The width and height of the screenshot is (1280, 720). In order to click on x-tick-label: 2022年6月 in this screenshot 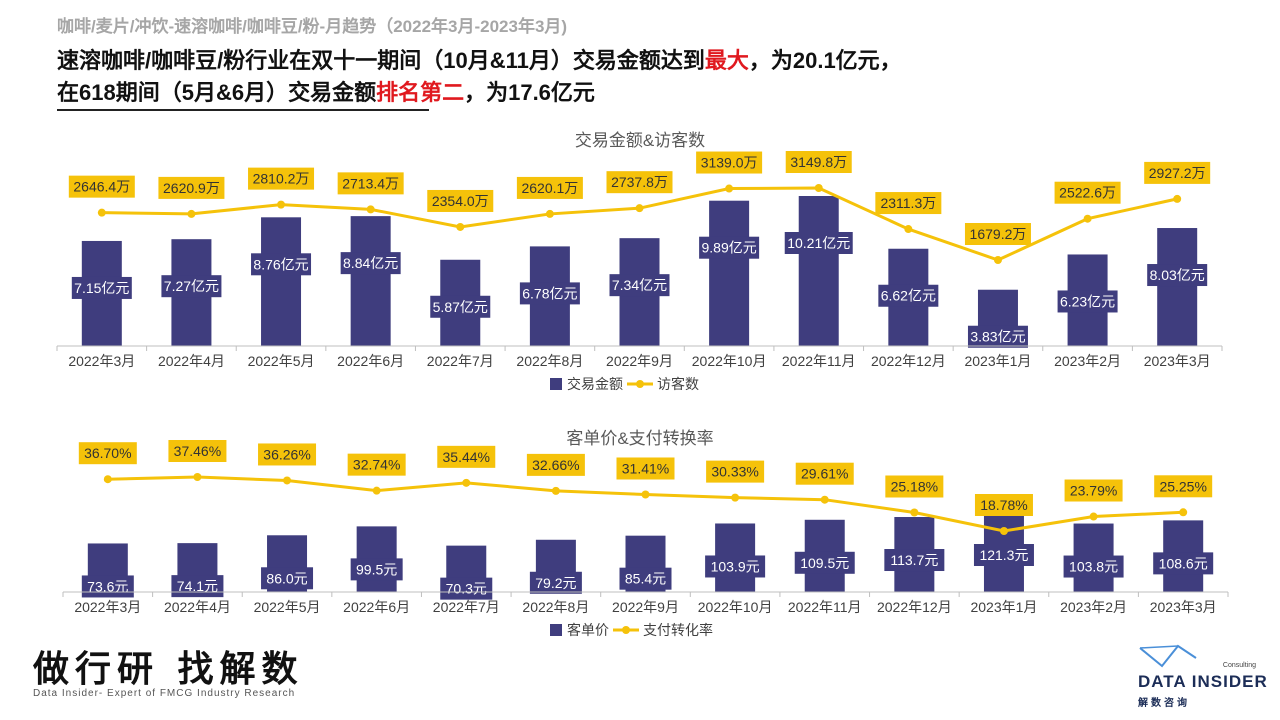, I will do `click(370, 361)`.